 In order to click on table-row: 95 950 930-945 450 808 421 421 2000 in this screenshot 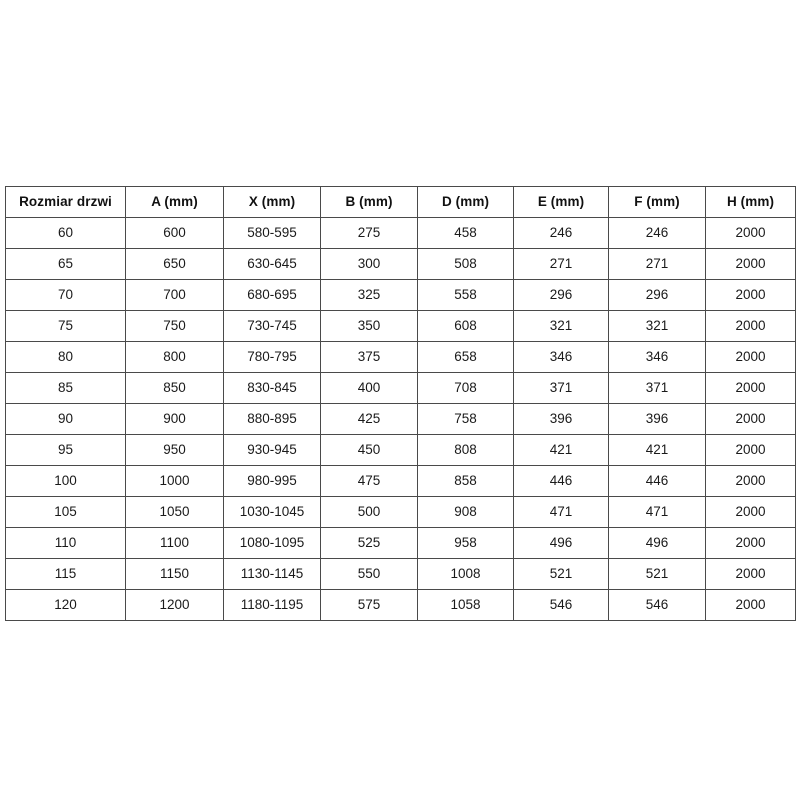, I will do `click(400, 450)`.